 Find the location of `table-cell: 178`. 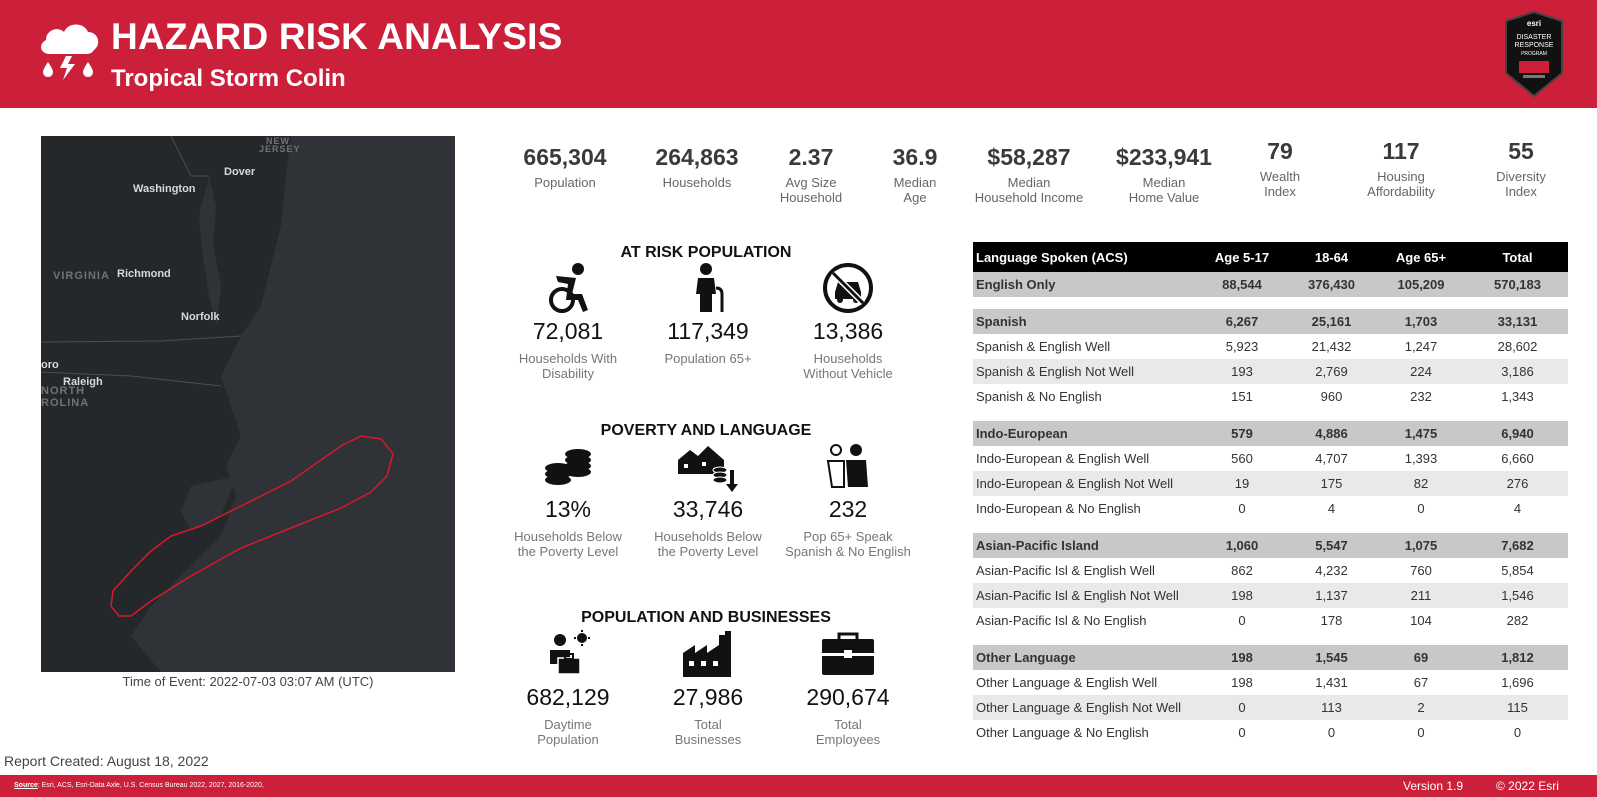

table-cell: 178 is located at coordinates (1331, 620).